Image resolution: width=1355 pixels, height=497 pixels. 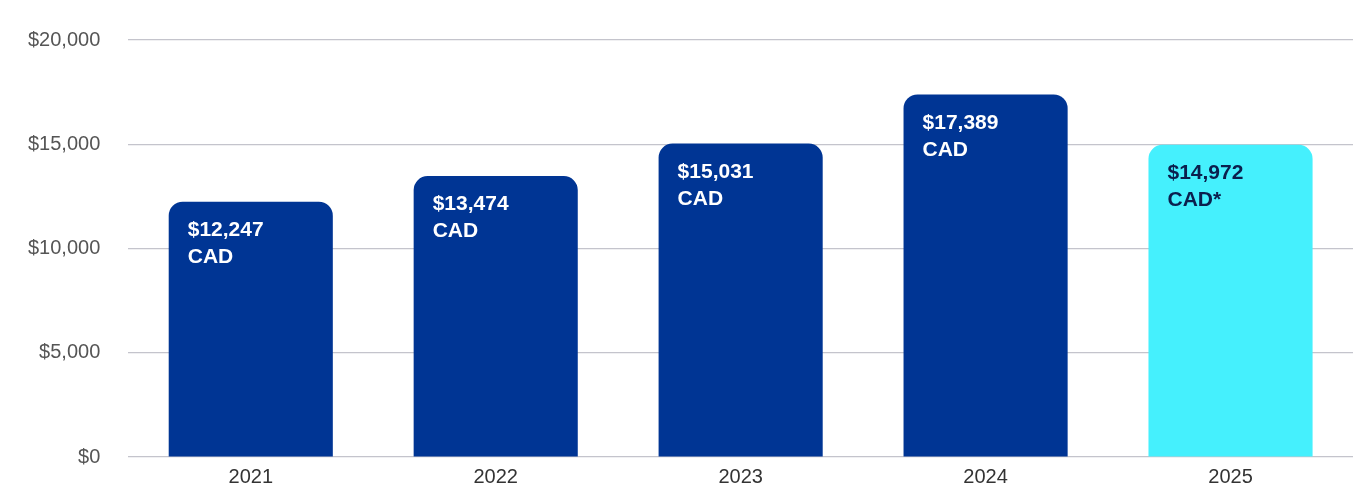 I want to click on data-label: $15,031 CAD, so click(x=715, y=183).